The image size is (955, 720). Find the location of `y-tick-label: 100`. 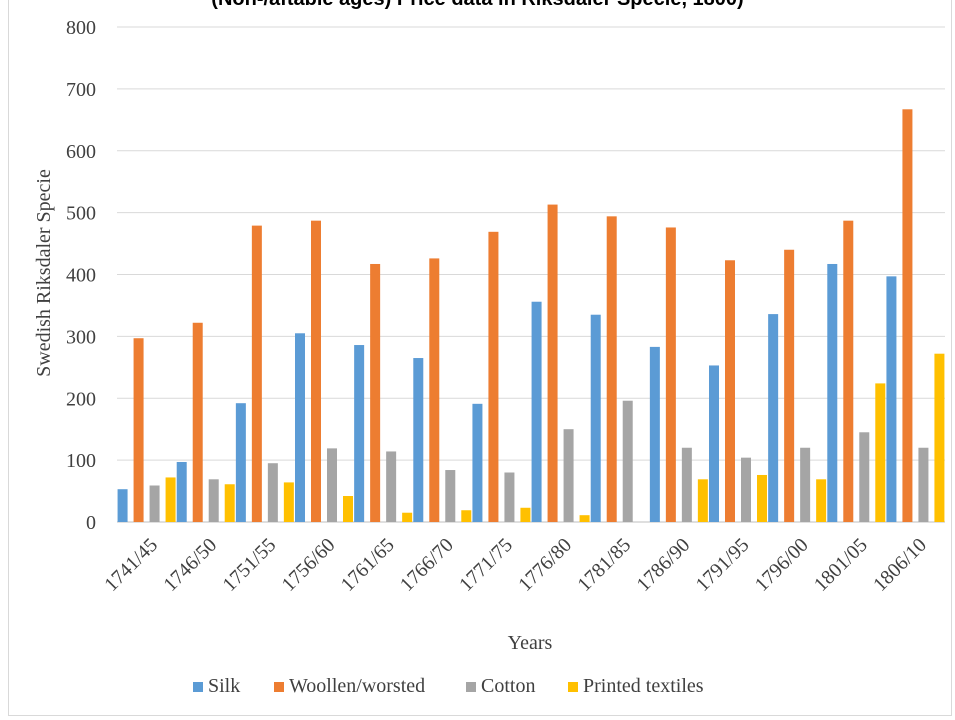

y-tick-label: 100 is located at coordinates (81, 461).